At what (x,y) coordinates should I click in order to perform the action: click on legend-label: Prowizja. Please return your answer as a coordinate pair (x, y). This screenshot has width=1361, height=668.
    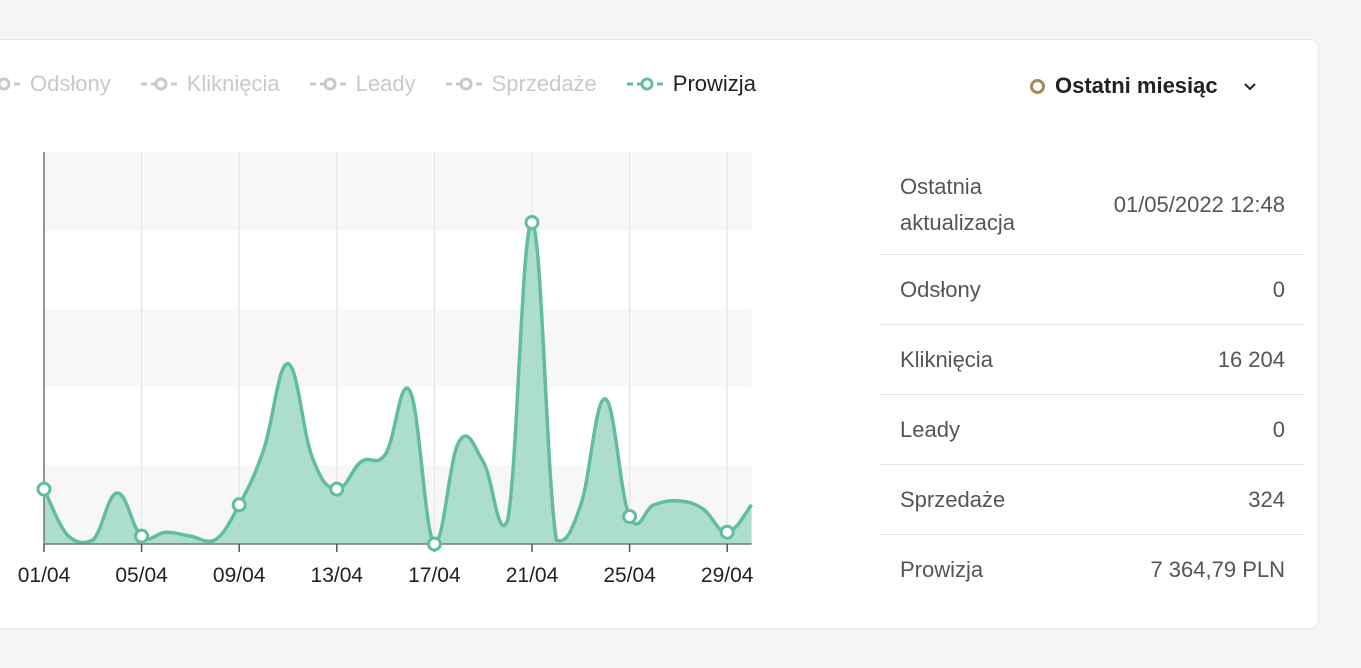
    Looking at the image, I should click on (714, 83).